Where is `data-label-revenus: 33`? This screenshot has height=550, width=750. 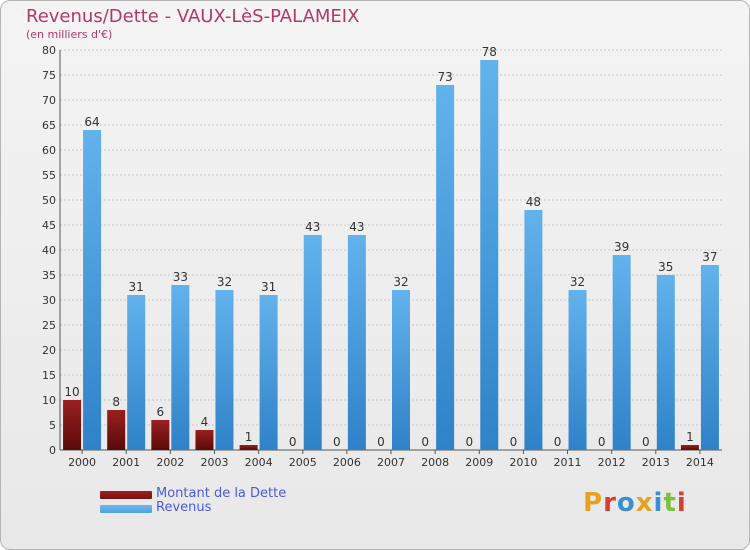 data-label-revenus: 33 is located at coordinates (180, 277).